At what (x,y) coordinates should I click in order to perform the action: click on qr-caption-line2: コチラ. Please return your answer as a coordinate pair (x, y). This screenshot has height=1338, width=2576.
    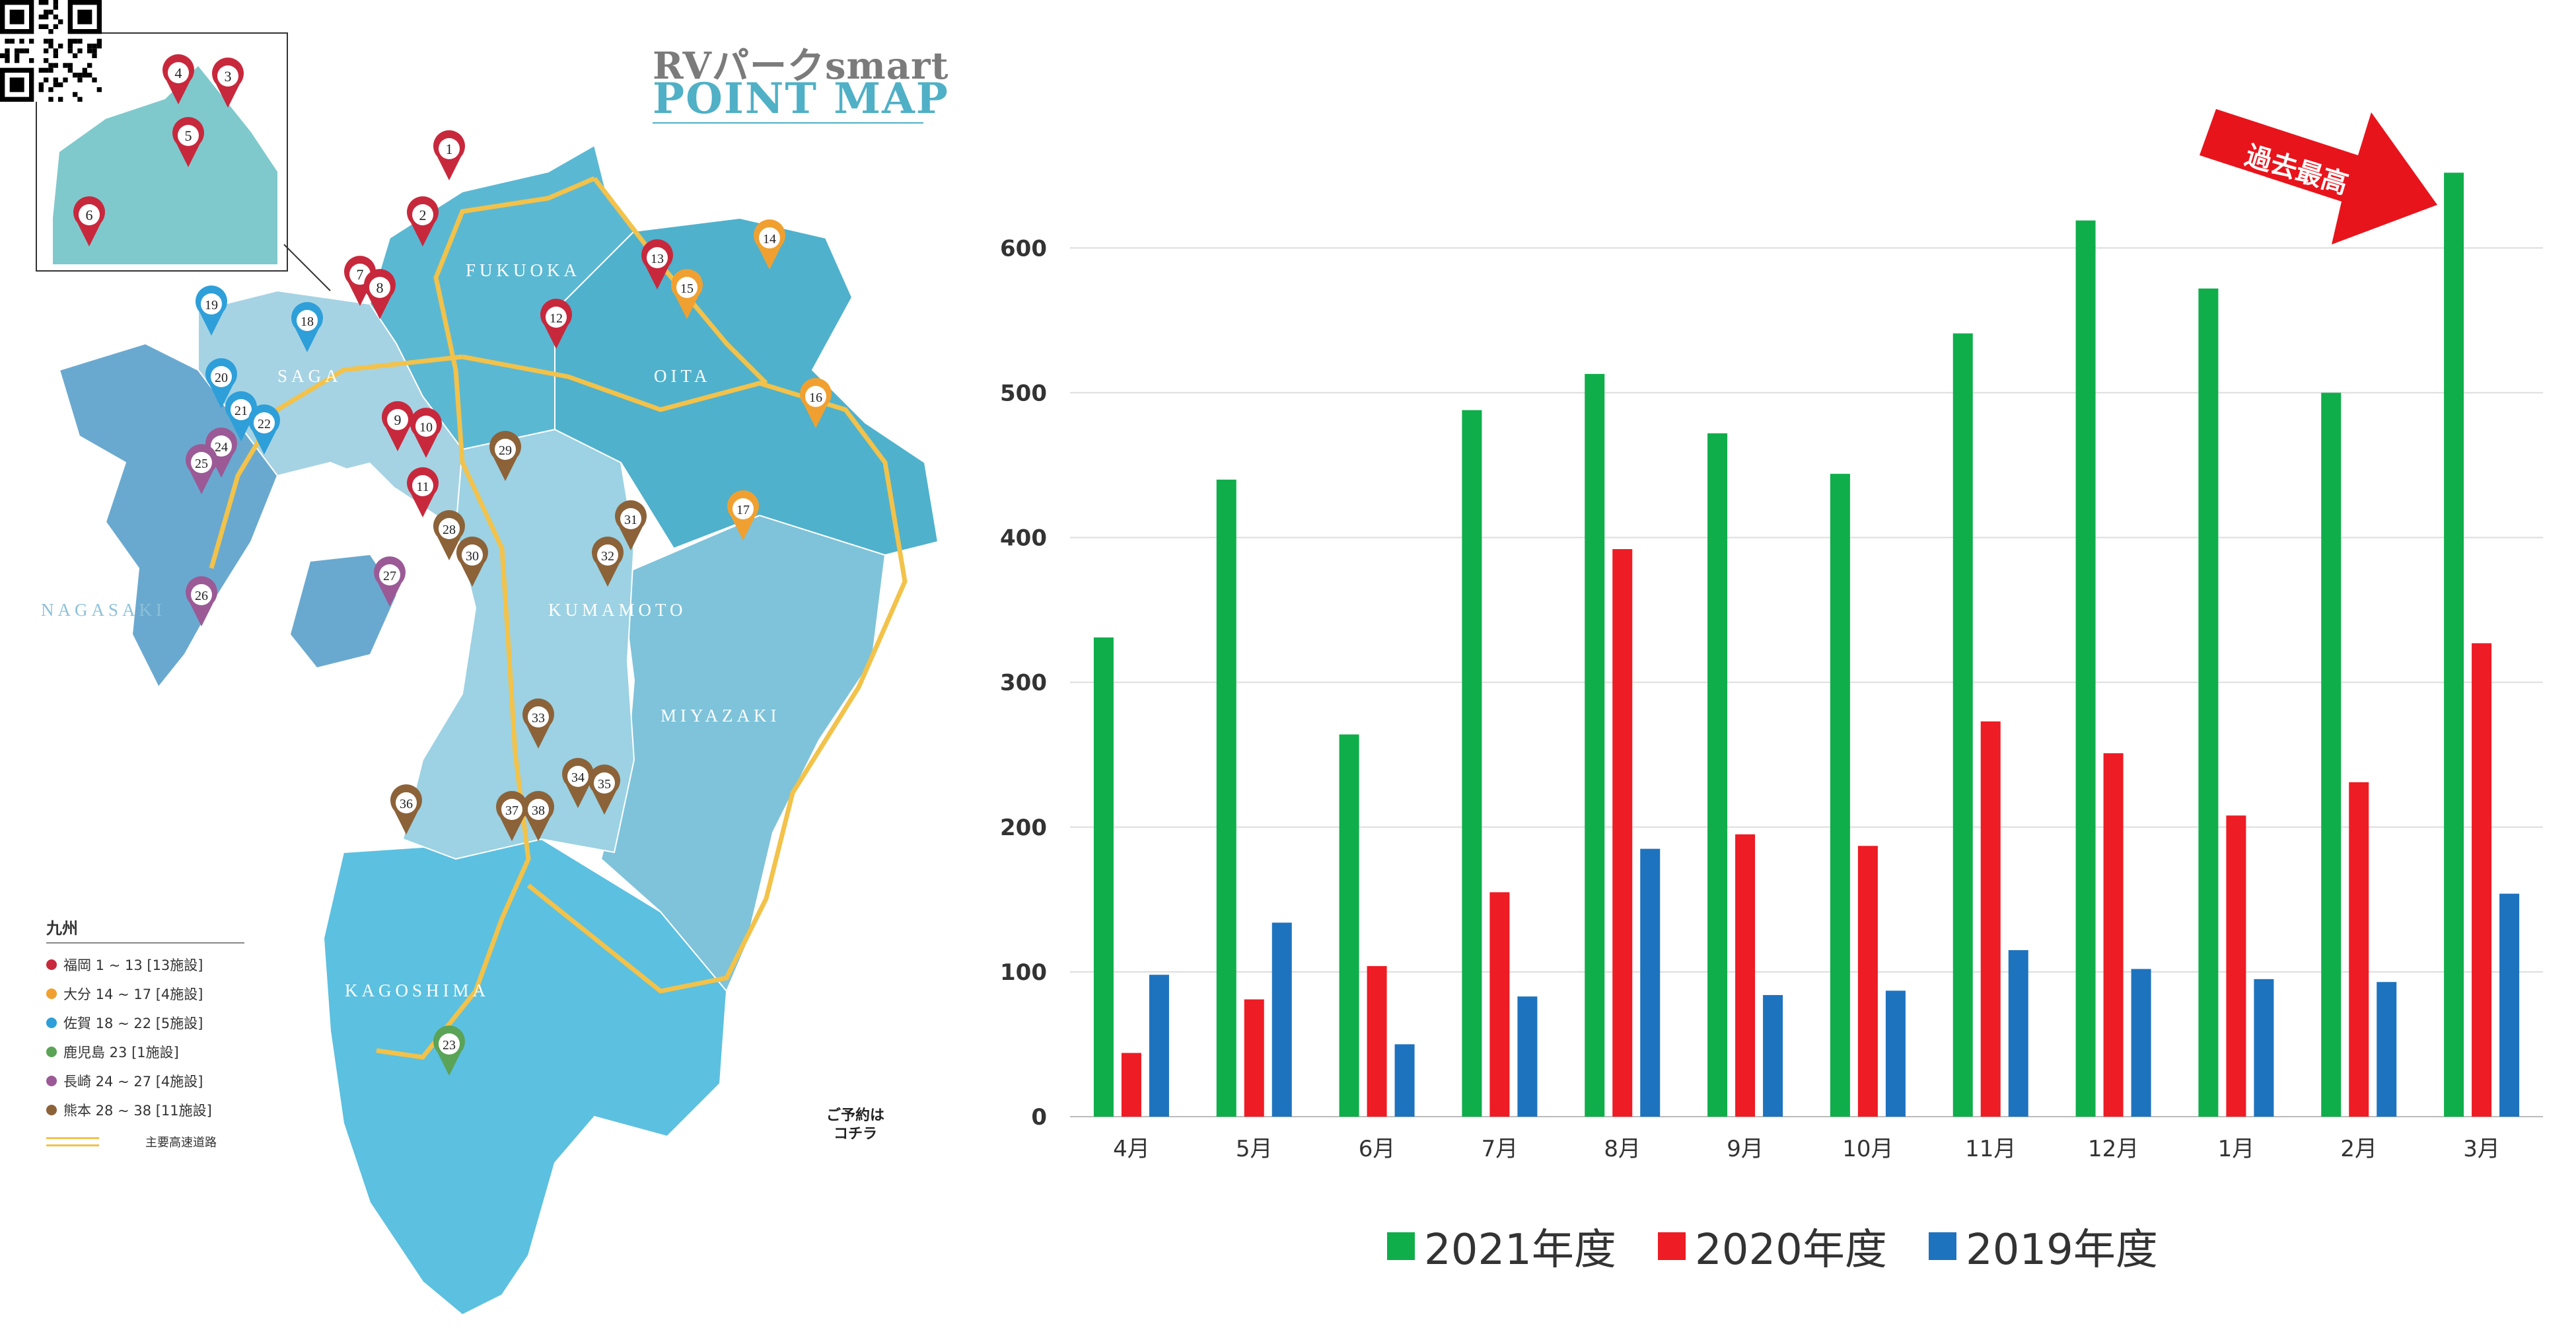
    Looking at the image, I should click on (855, 1134).